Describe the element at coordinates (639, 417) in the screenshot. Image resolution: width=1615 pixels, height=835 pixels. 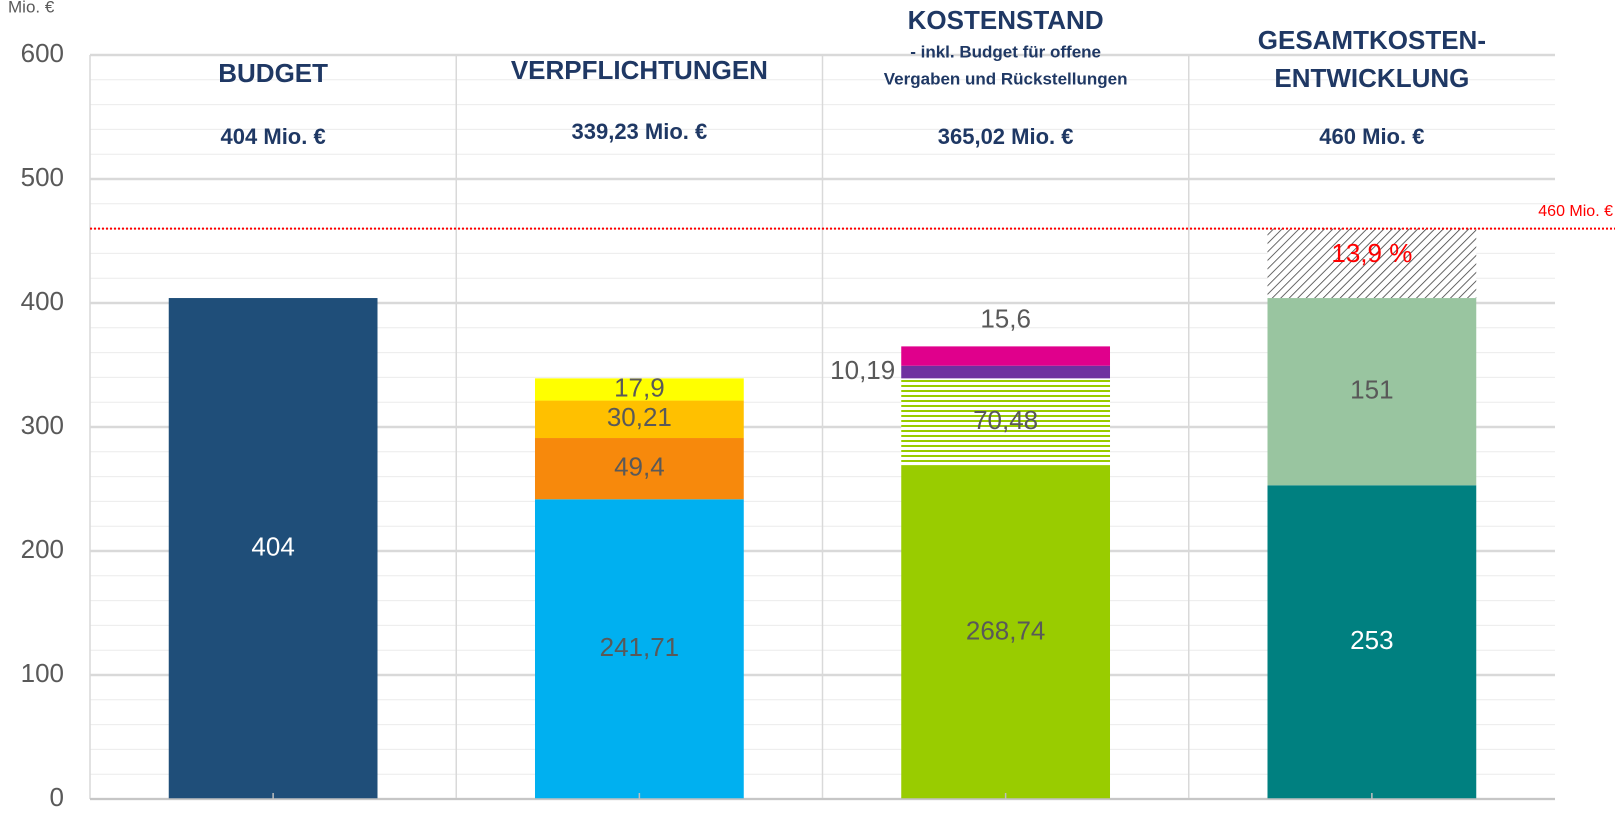
I see `data-label: 30,21` at that location.